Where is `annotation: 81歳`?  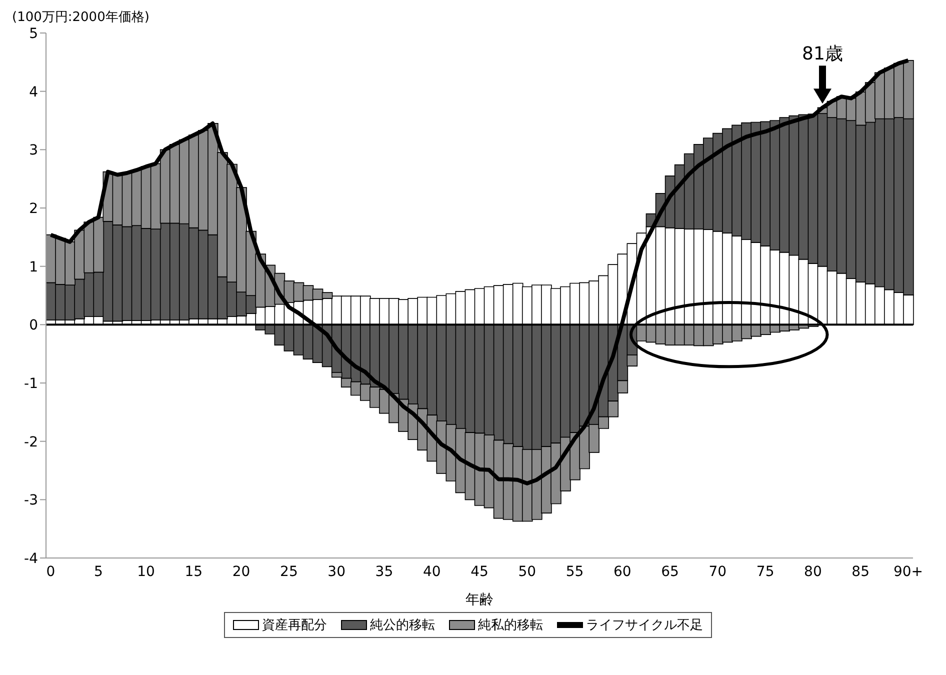 annotation: 81歳 is located at coordinates (822, 54).